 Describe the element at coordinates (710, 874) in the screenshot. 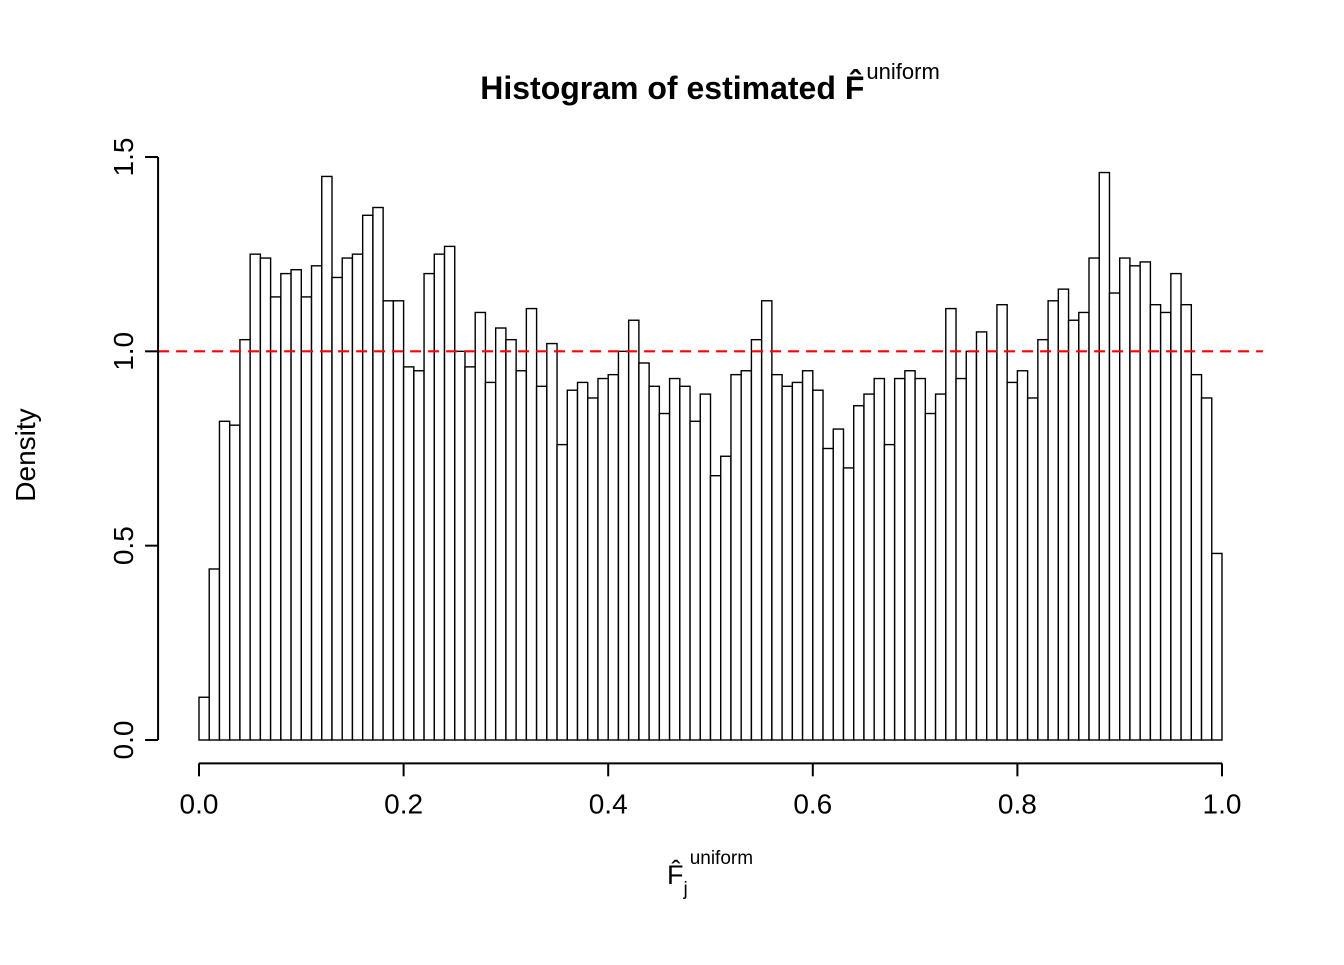

I see `x-axis-title: F̂juniform` at that location.